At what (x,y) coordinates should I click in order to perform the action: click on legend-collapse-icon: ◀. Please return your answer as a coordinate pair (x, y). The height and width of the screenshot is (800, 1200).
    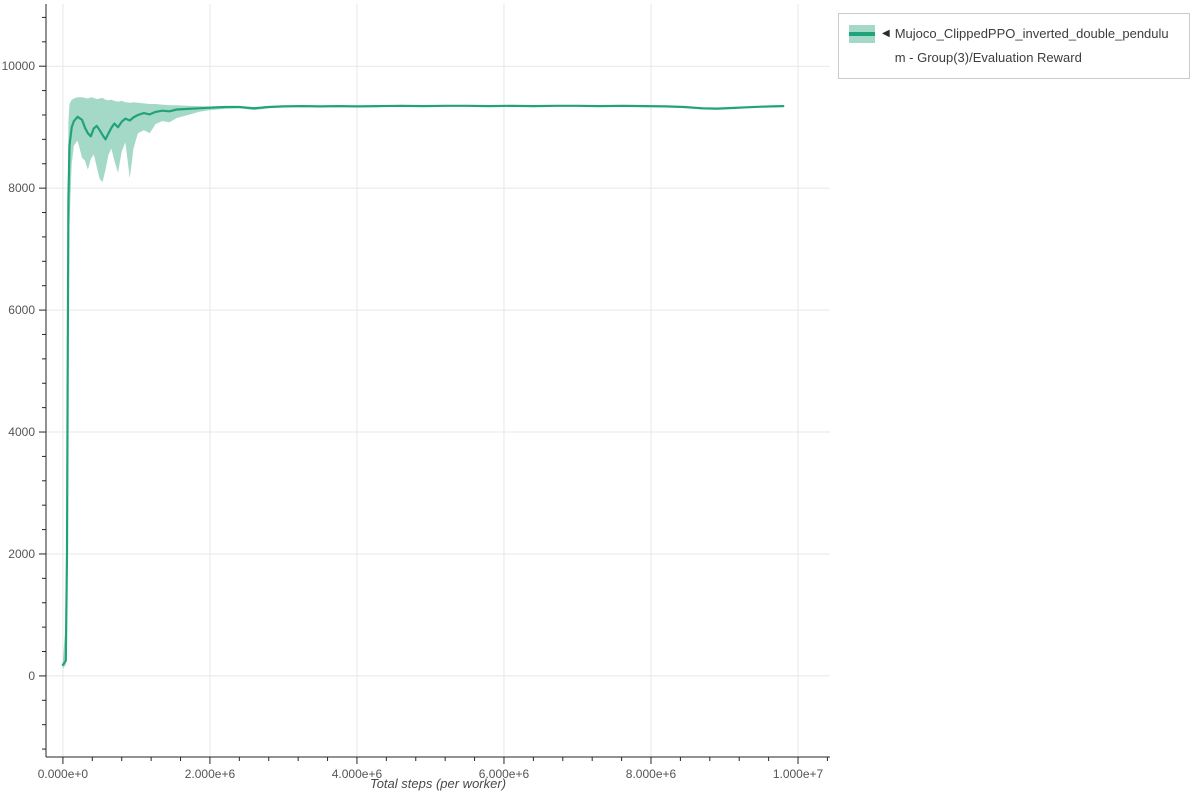
    Looking at the image, I should click on (886, 33).